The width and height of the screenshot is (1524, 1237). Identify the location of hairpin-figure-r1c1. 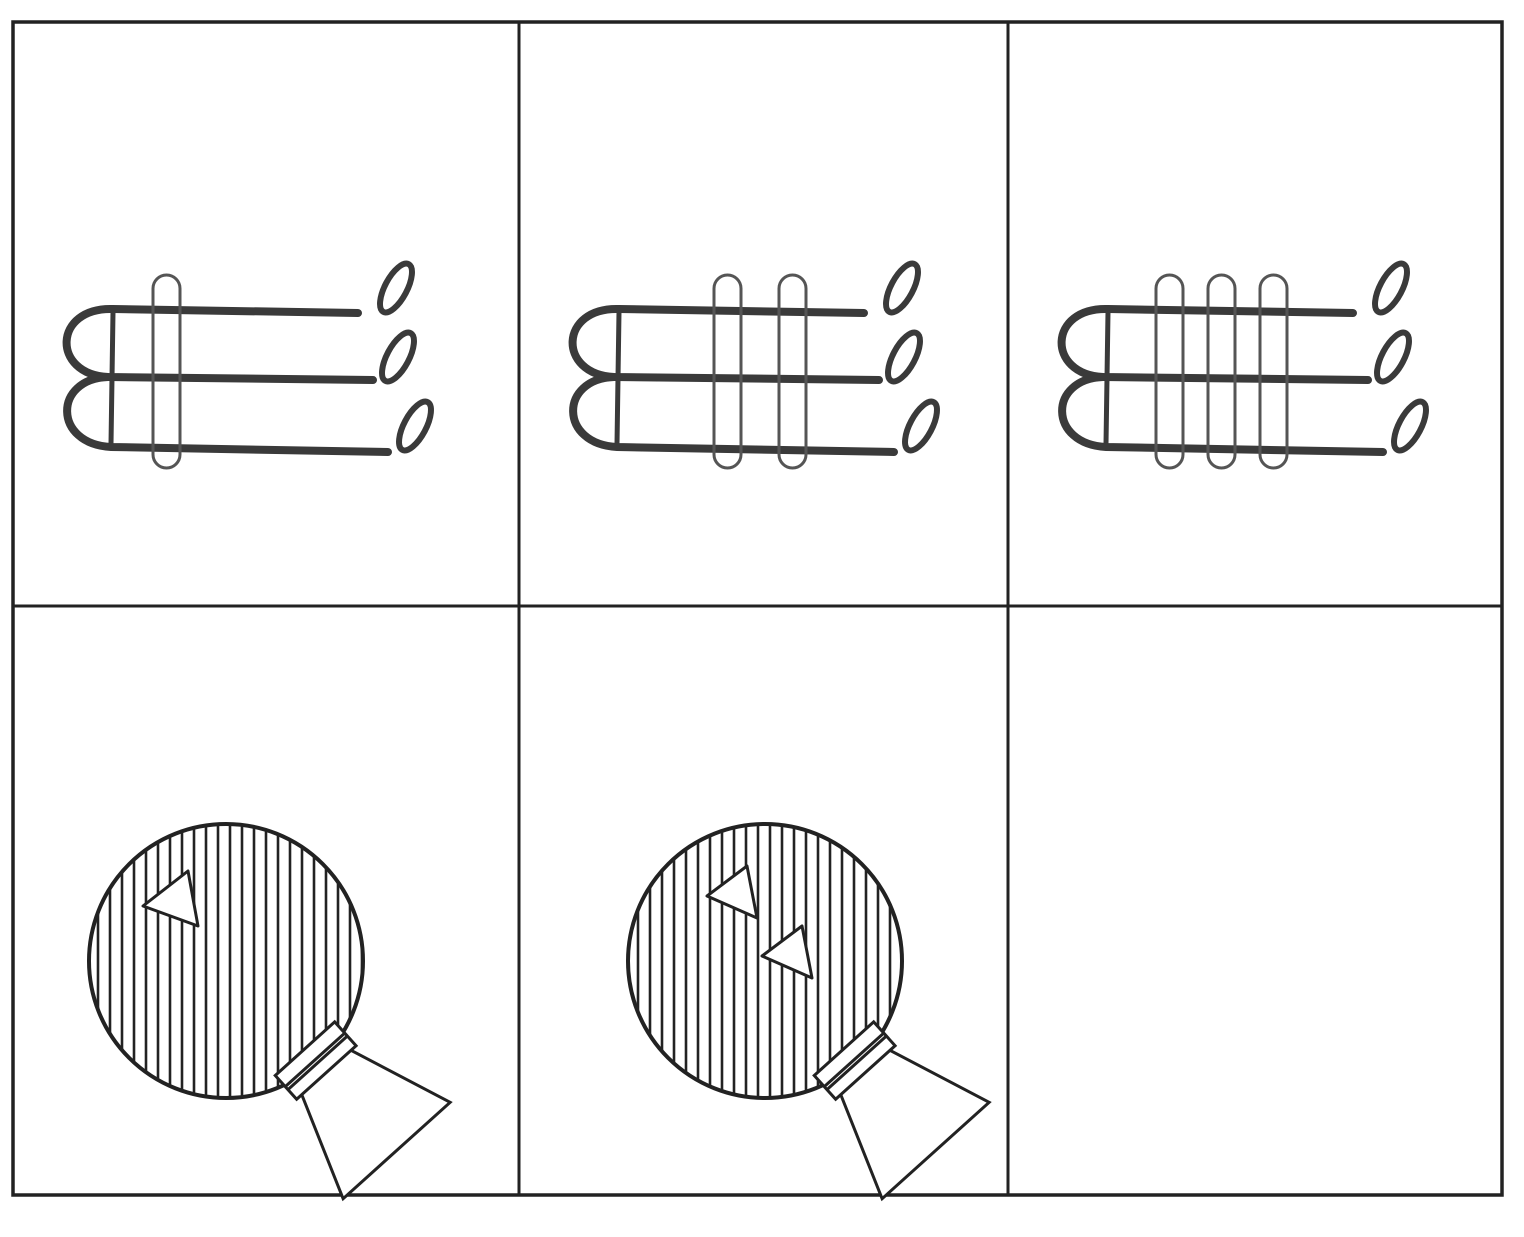
(248, 365).